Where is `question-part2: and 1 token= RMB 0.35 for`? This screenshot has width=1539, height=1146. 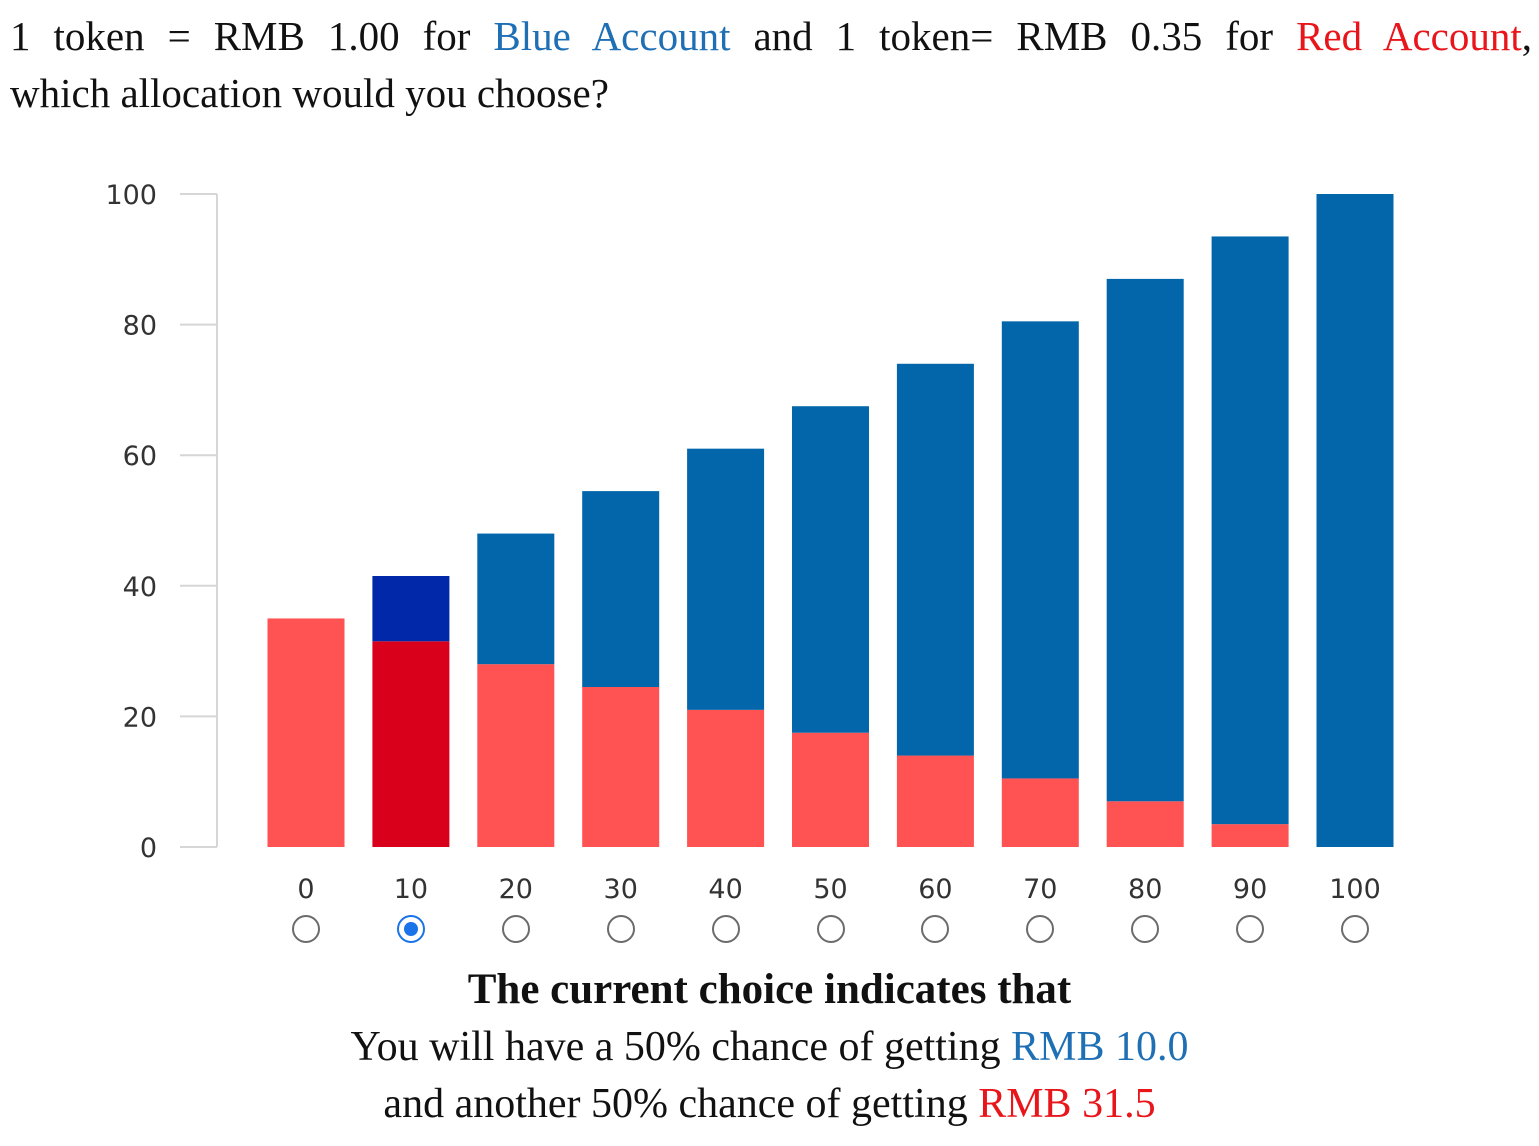
question-part2: and 1 token= RMB 0.35 for is located at coordinates (1013, 36).